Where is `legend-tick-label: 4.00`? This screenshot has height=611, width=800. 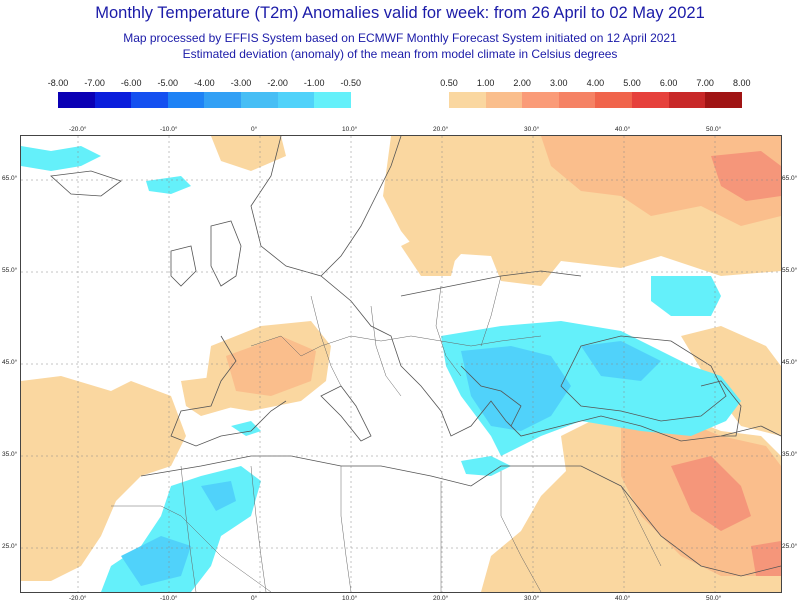 legend-tick-label: 4.00 is located at coordinates (595, 83).